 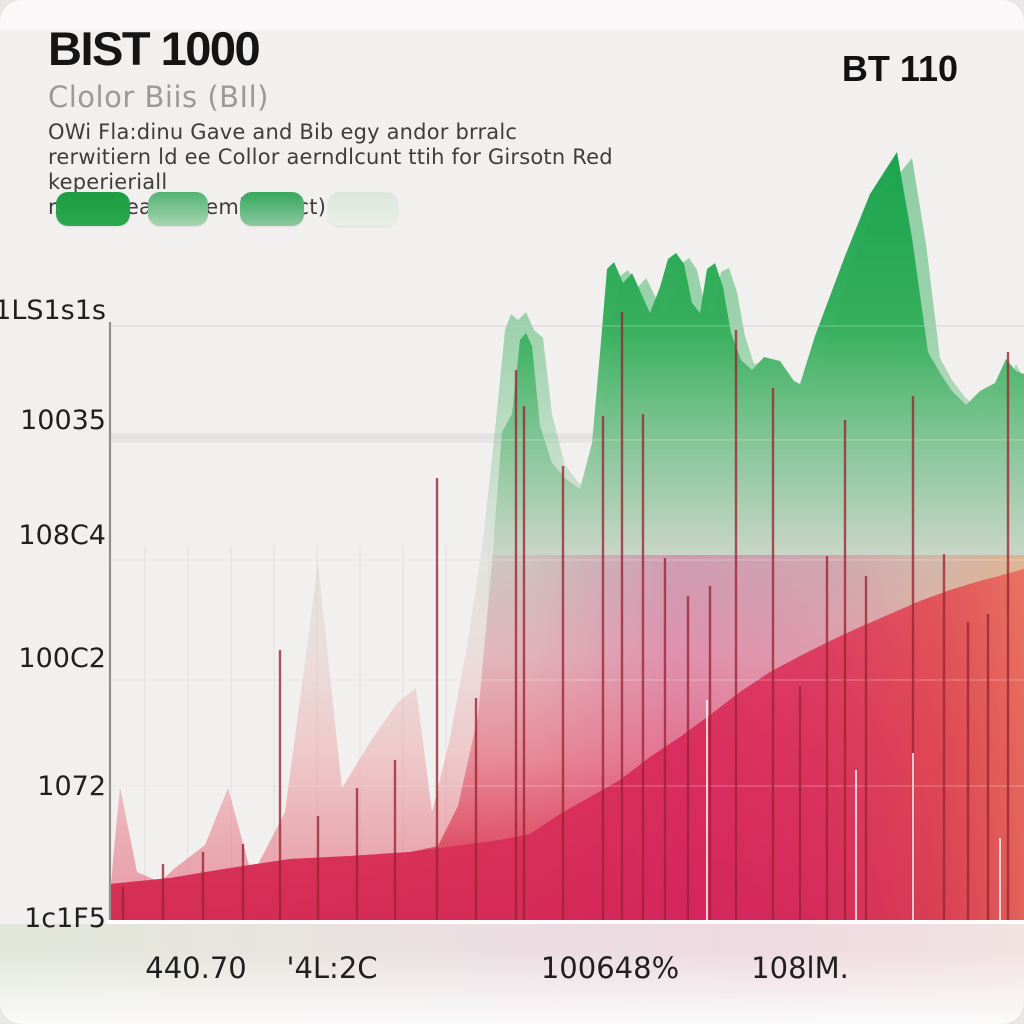 I want to click on x-tick-label: 440.70, so click(x=195, y=968).